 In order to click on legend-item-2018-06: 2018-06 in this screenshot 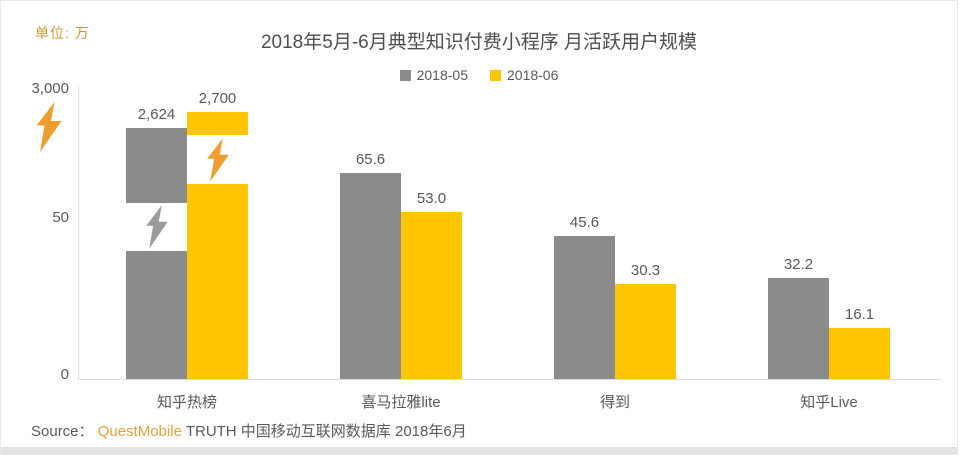, I will do `click(524, 75)`.